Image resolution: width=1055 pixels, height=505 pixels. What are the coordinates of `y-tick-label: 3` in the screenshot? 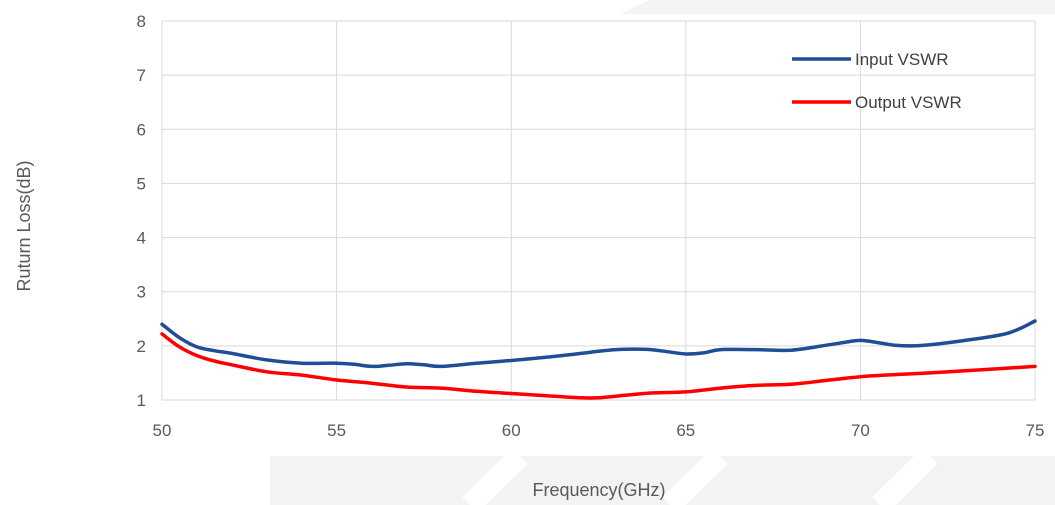 It's located at (141, 292).